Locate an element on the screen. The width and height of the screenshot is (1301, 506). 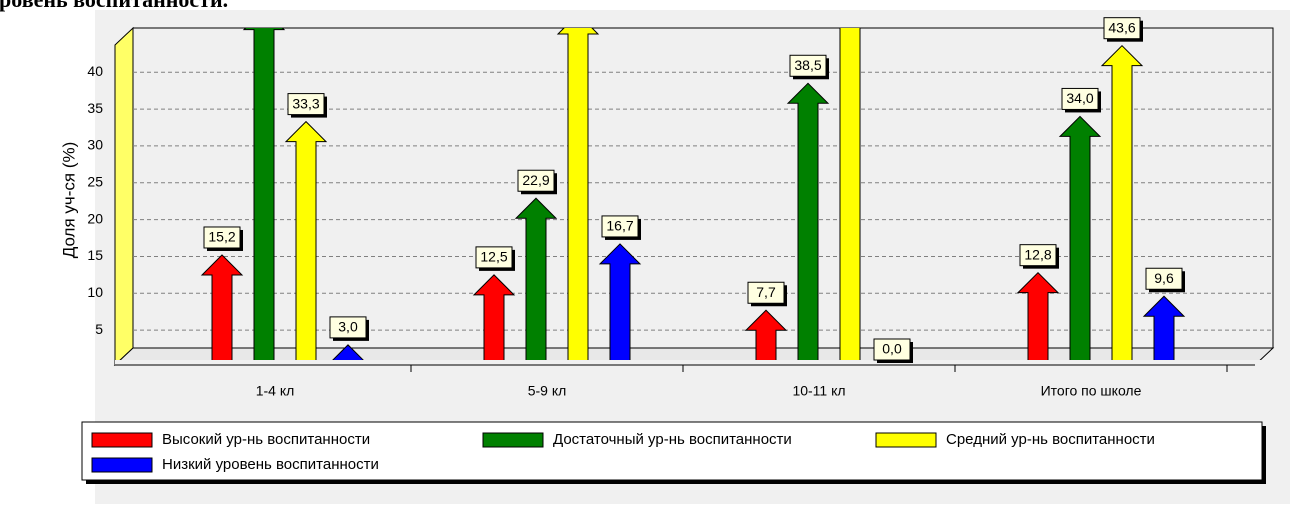
legend-label: Средний ур-нь воспитанности is located at coordinates (1050, 439).